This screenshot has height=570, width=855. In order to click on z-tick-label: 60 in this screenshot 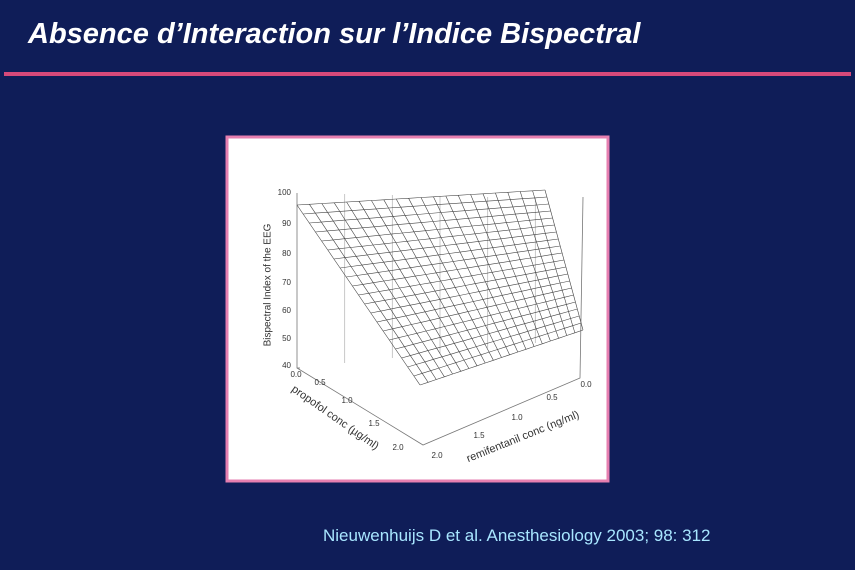, I will do `click(286, 310)`.